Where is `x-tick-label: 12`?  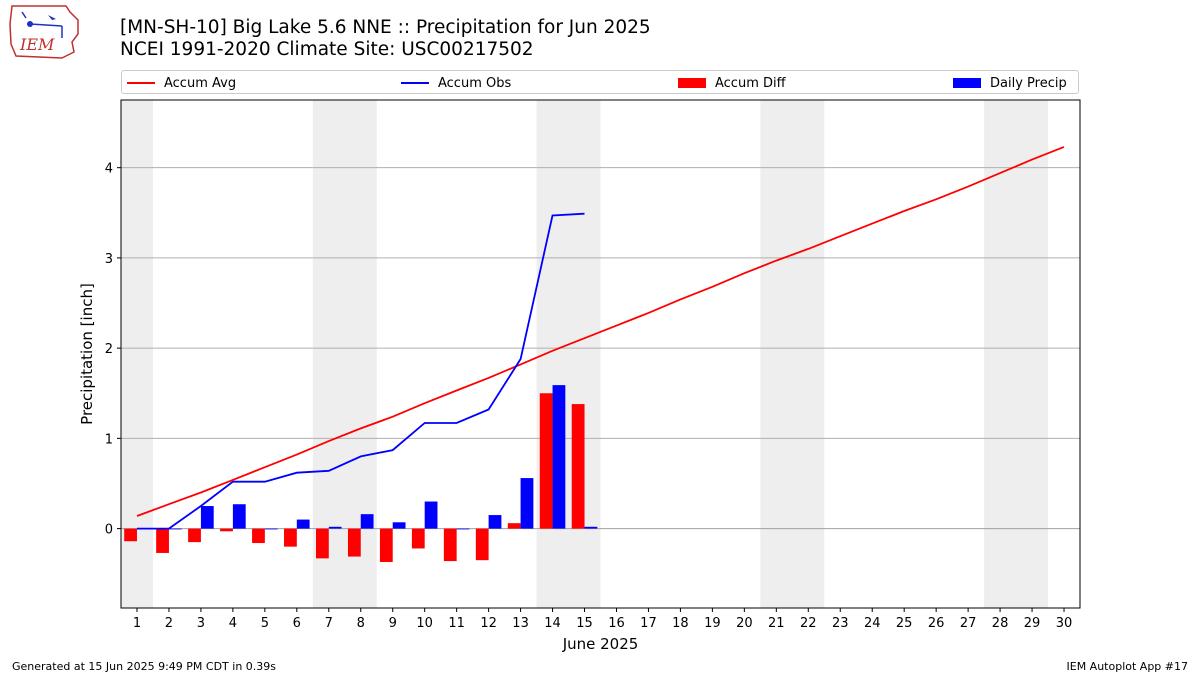
x-tick-label: 12 is located at coordinates (488, 623).